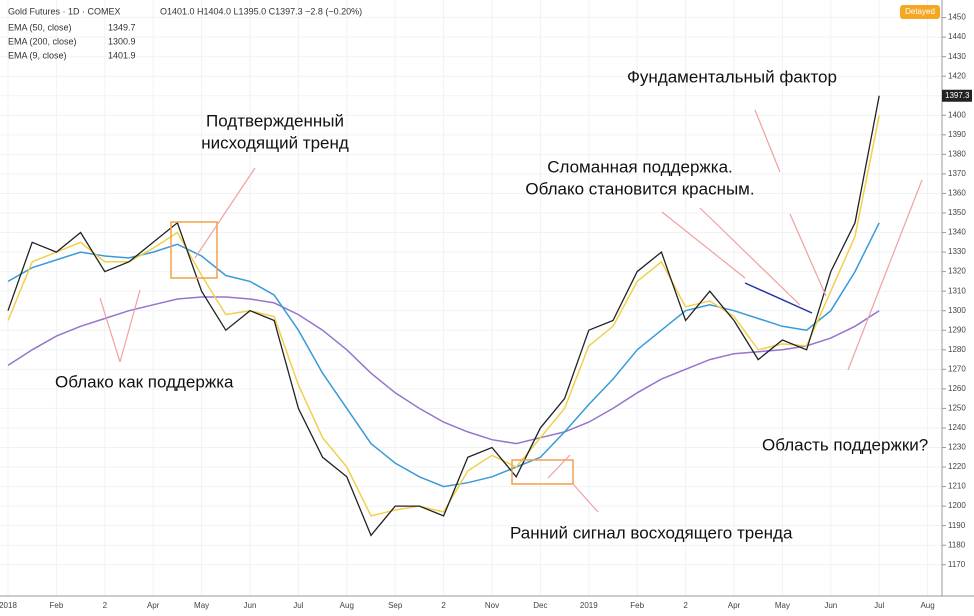  Describe the element at coordinates (395, 605) in the screenshot. I see `x-tick-label: Sep` at that location.